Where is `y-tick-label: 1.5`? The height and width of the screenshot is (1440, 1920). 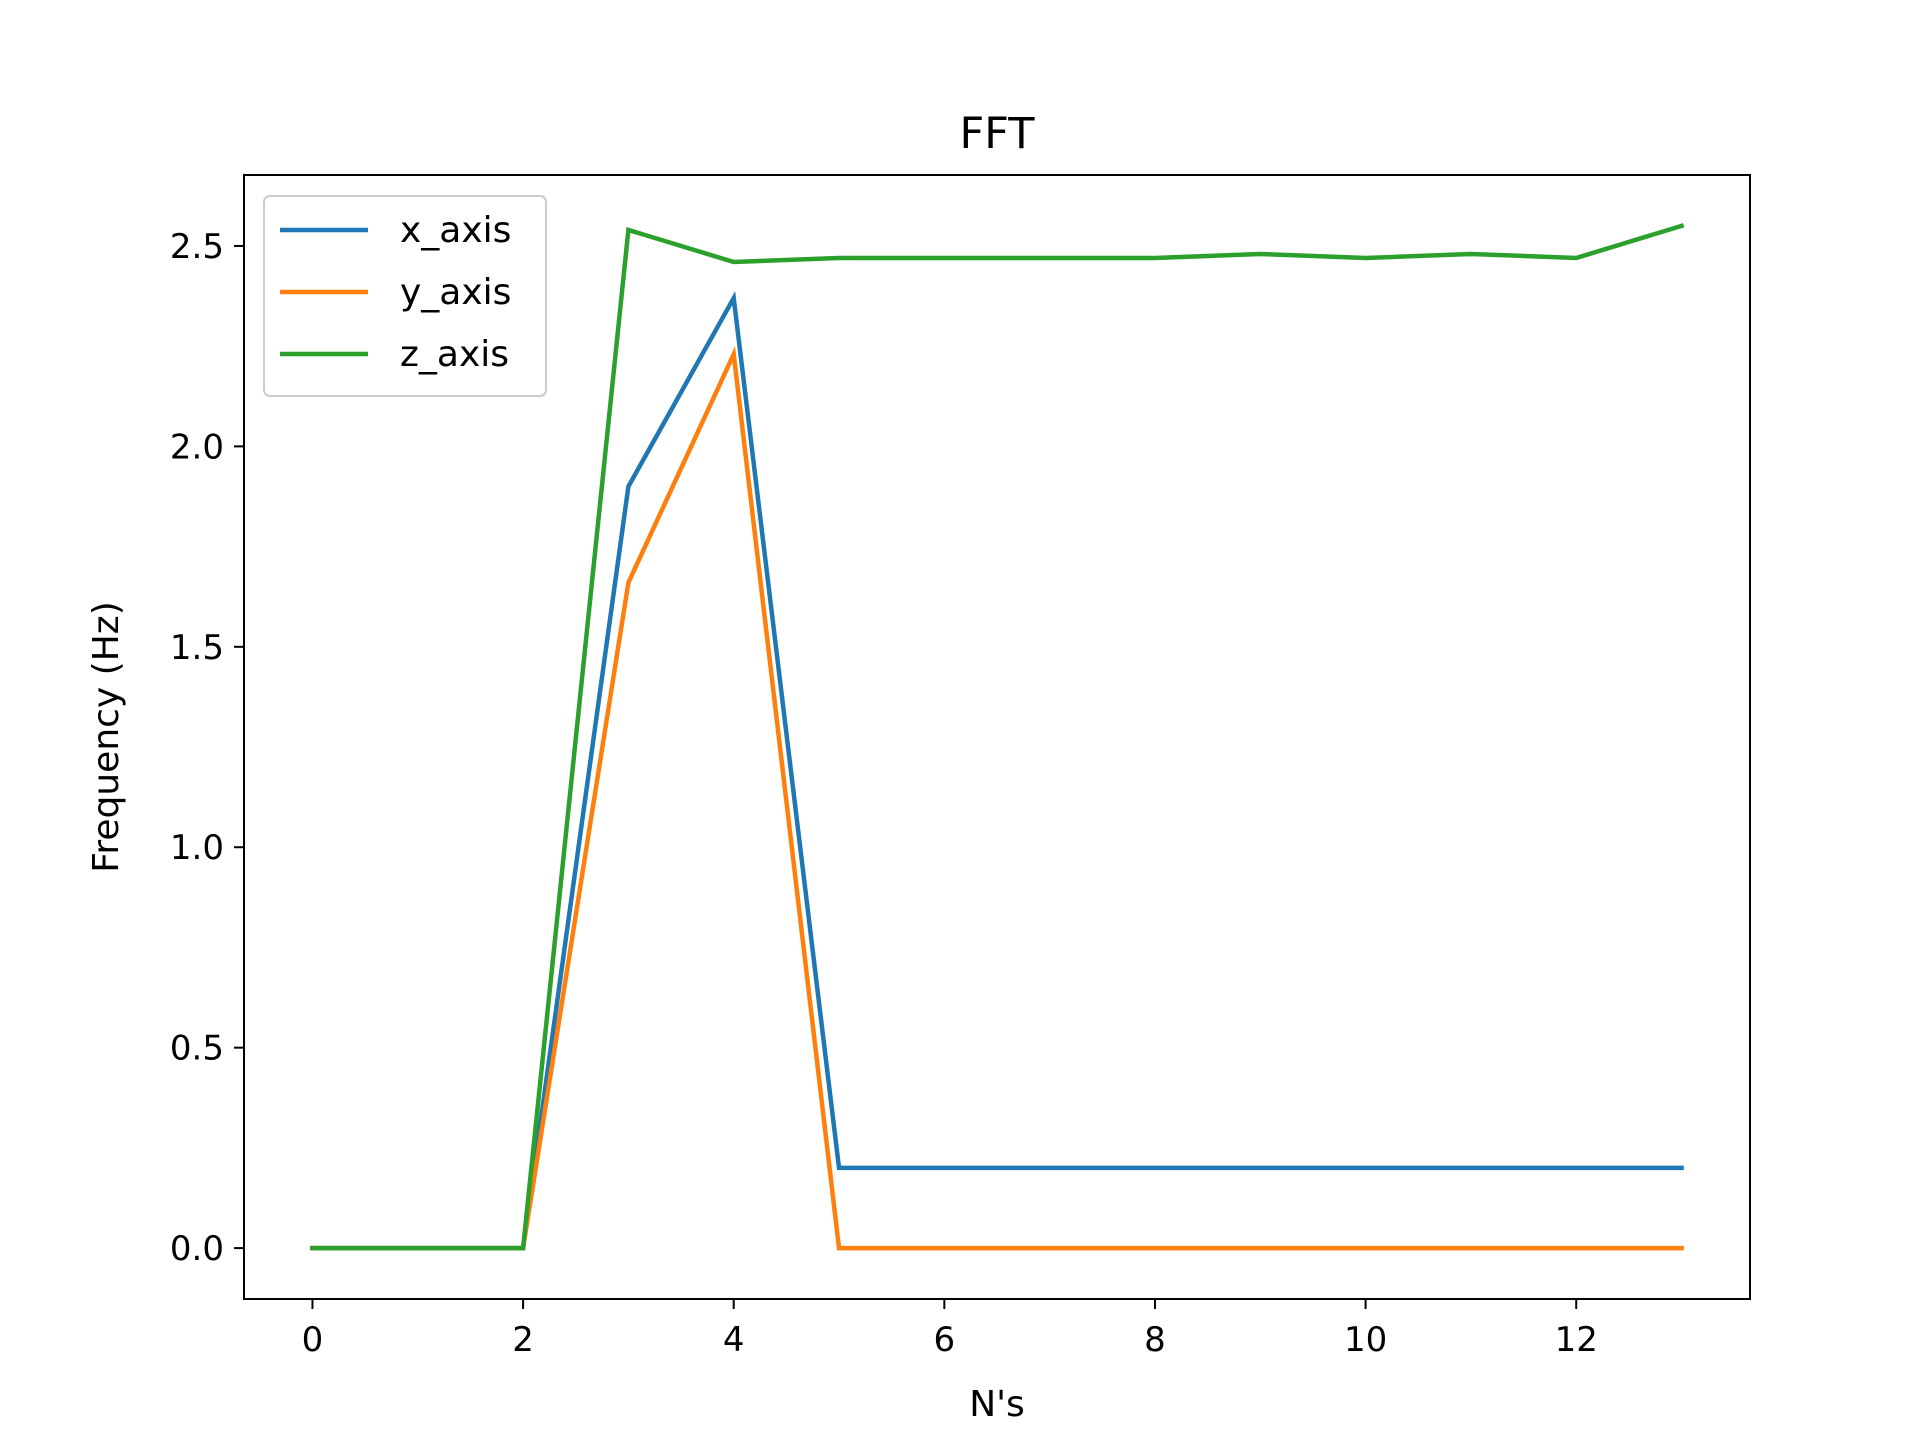 y-tick-label: 1.5 is located at coordinates (197, 648).